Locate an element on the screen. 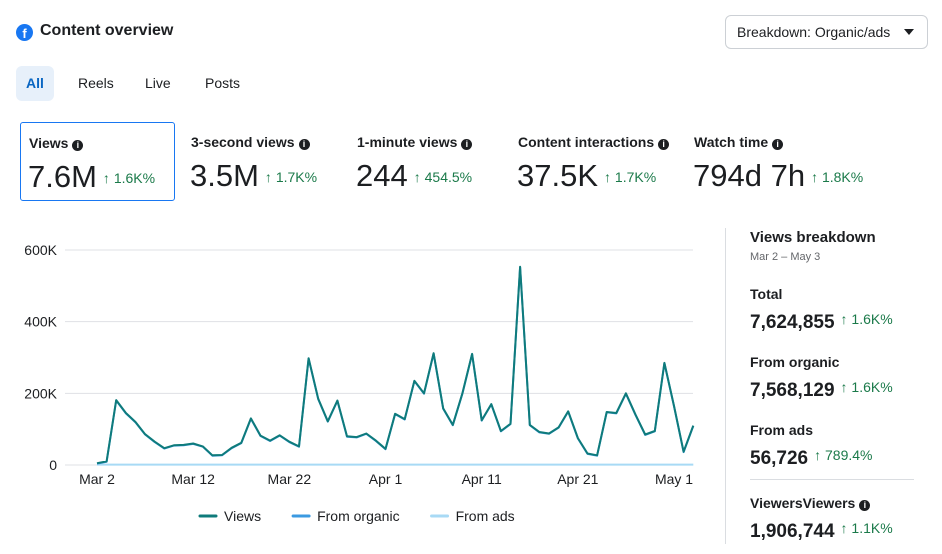 The height and width of the screenshot is (554, 942). x-tick-label: Mar 12 is located at coordinates (193, 479).